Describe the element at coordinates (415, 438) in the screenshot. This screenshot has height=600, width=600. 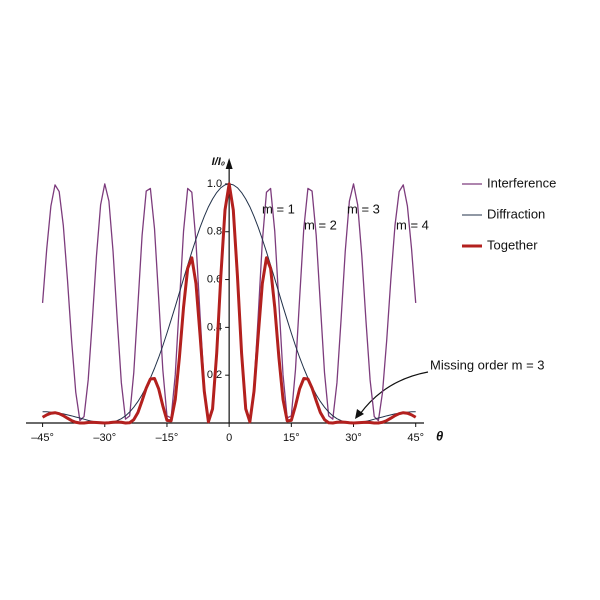
I see `x-tick-label: 45°` at that location.